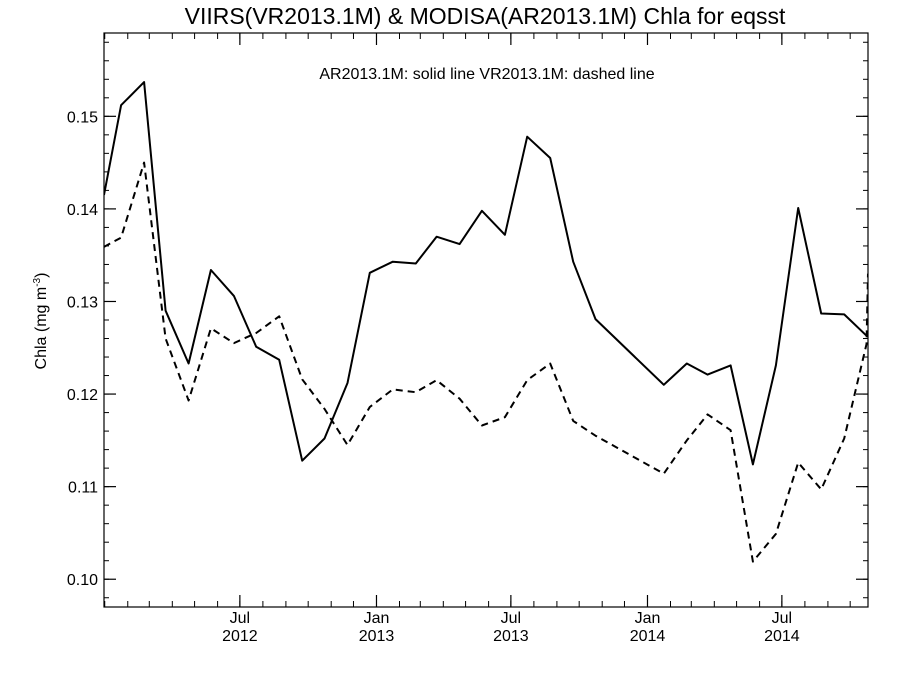  I want to click on y-axis-label: Chla (mg m-3), so click(41, 321).